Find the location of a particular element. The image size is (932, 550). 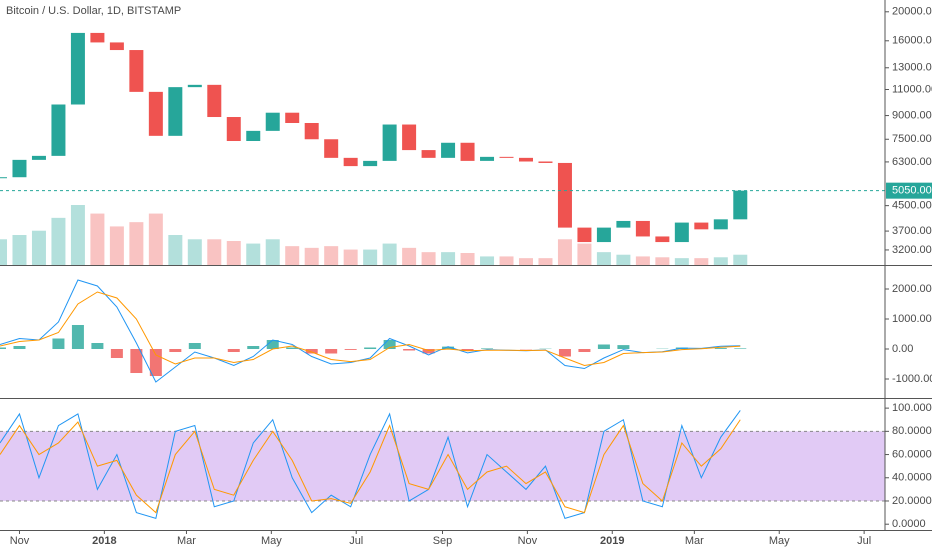

y-tick-label: 11000.00 is located at coordinates (912, 89).